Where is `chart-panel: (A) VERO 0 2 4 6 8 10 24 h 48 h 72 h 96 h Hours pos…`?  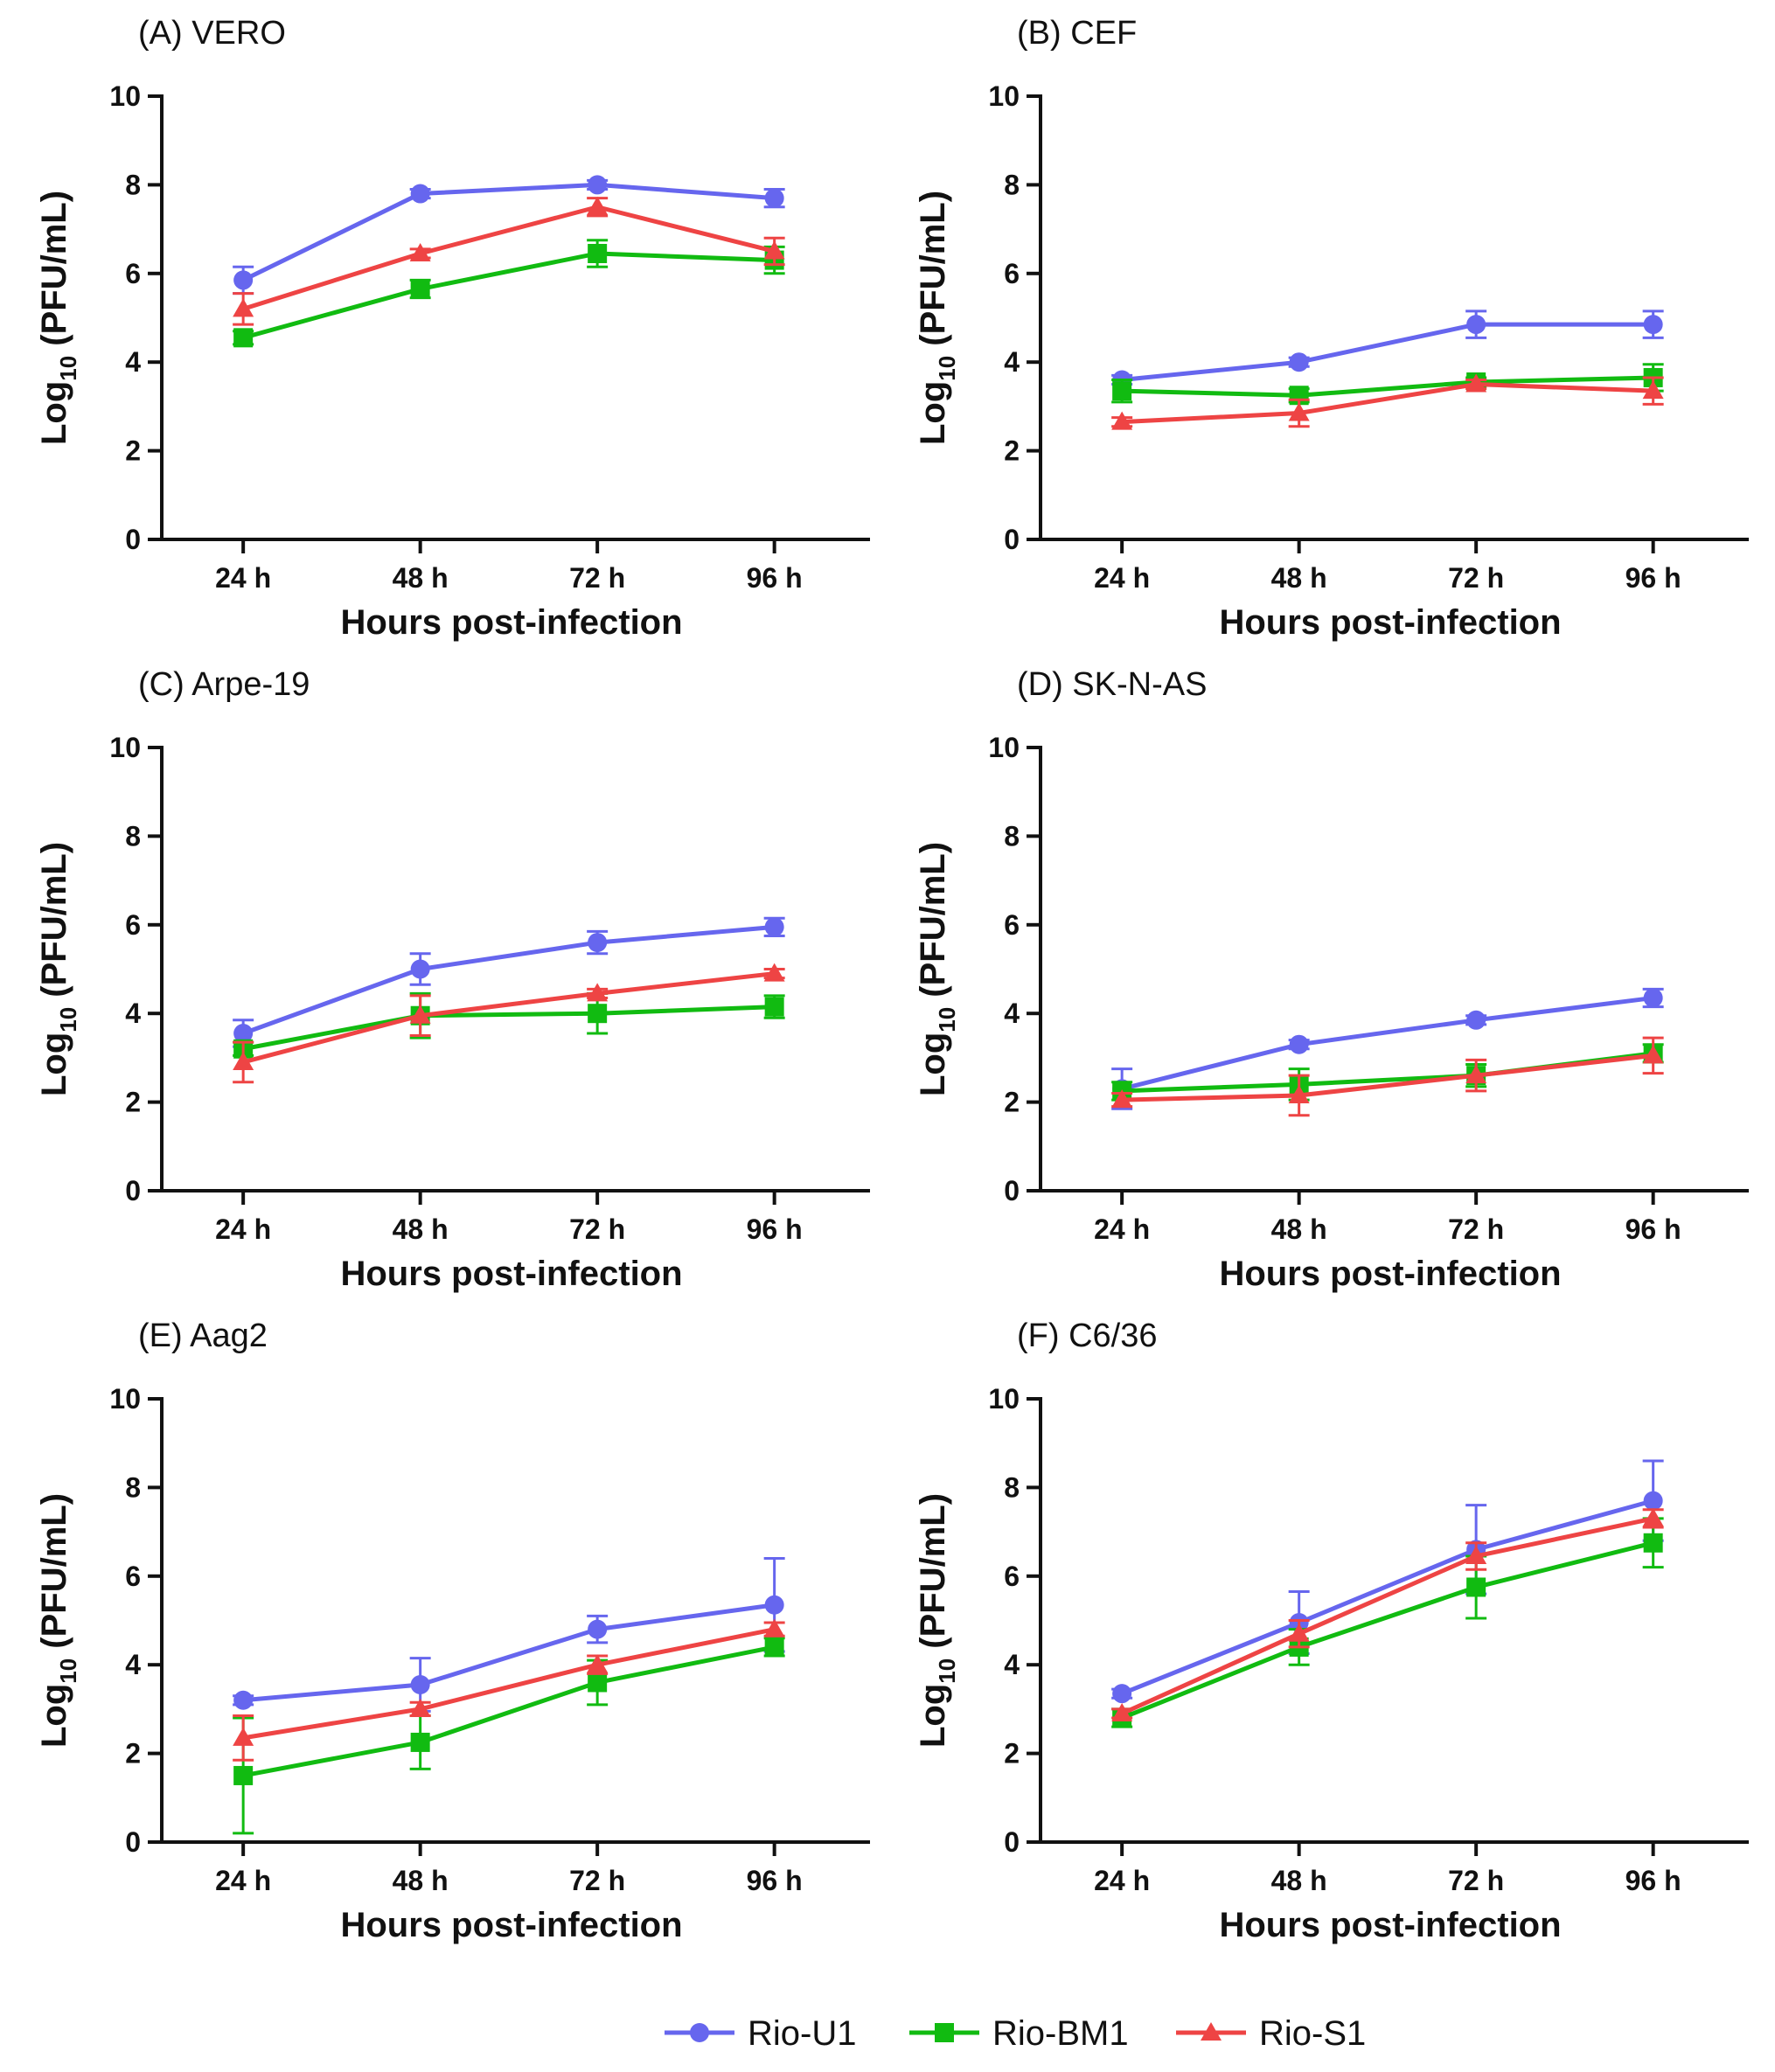 chart-panel: (A) VERO 0 2 4 6 8 10 24 h 48 h 72 h 96 h Hours pos… is located at coordinates (452, 328).